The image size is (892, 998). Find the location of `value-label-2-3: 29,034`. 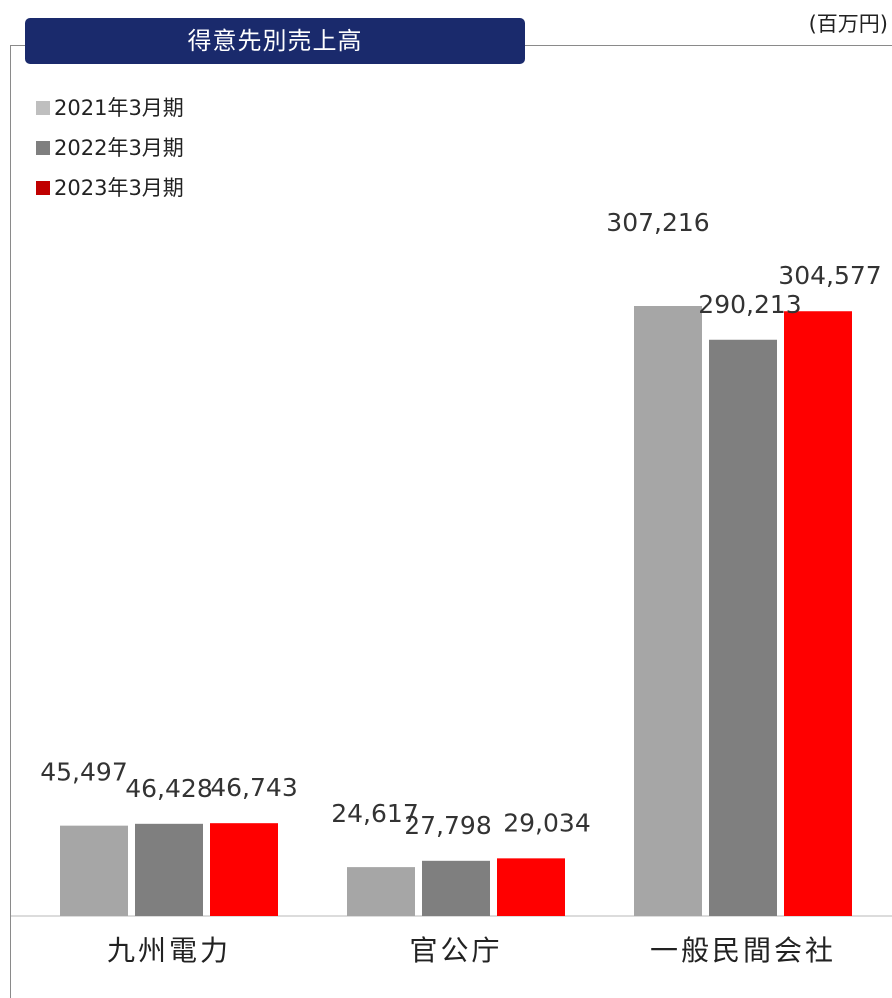

value-label-2-3: 29,034 is located at coordinates (546, 822).